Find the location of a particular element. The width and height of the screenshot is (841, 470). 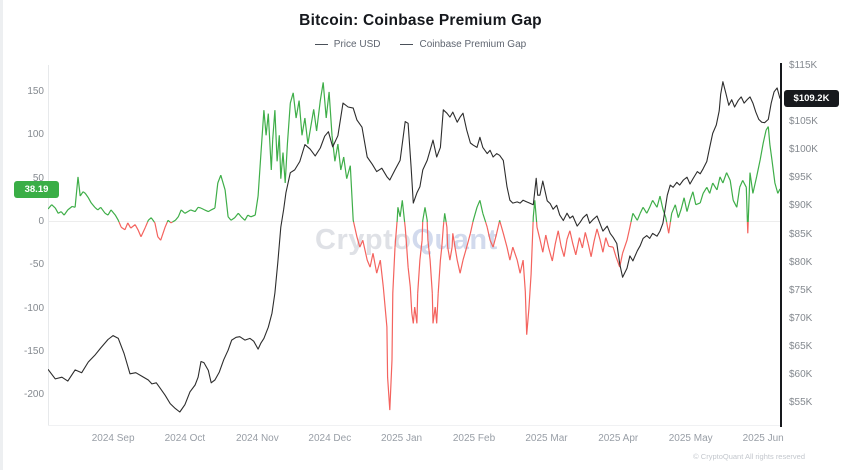

axis-tick-label: 2024 Nov is located at coordinates (257, 438).